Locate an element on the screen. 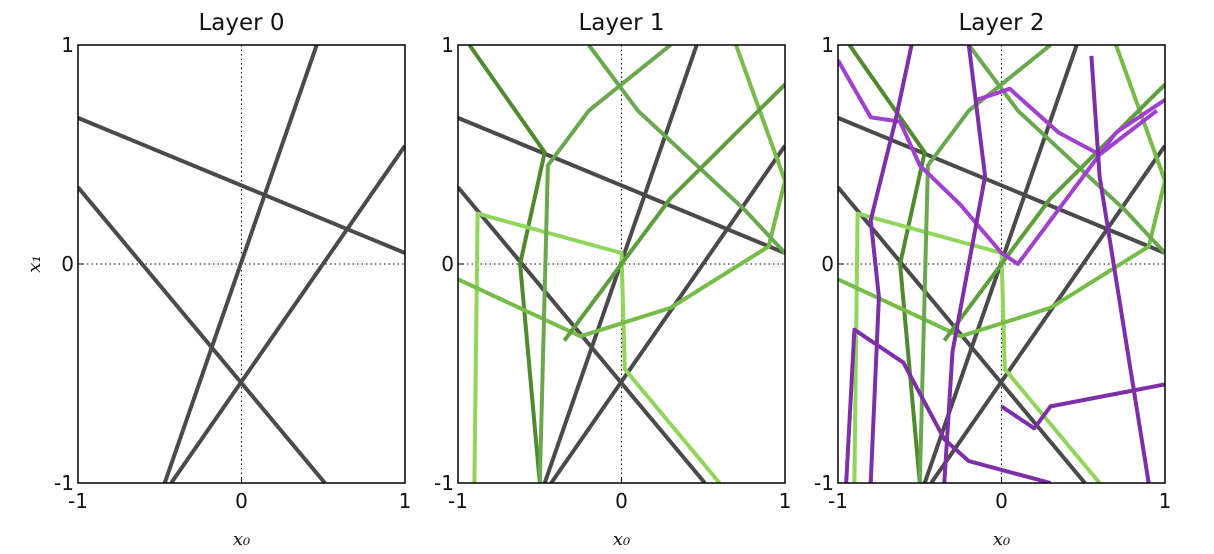  panel-title: Layer 2 is located at coordinates (1001, 23).